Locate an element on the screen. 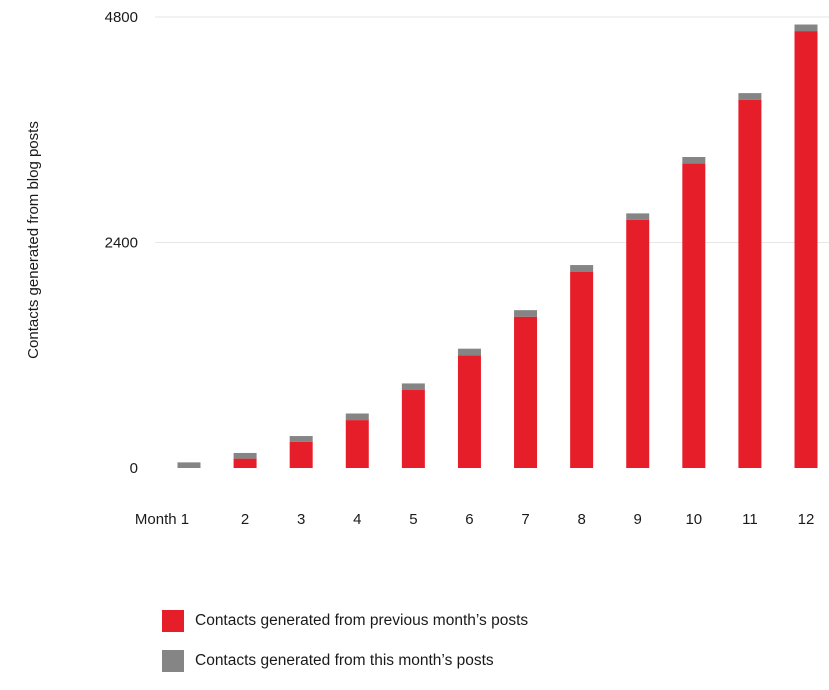 This screenshot has height=690, width=829. x-tick-label: 12 is located at coordinates (806, 519).